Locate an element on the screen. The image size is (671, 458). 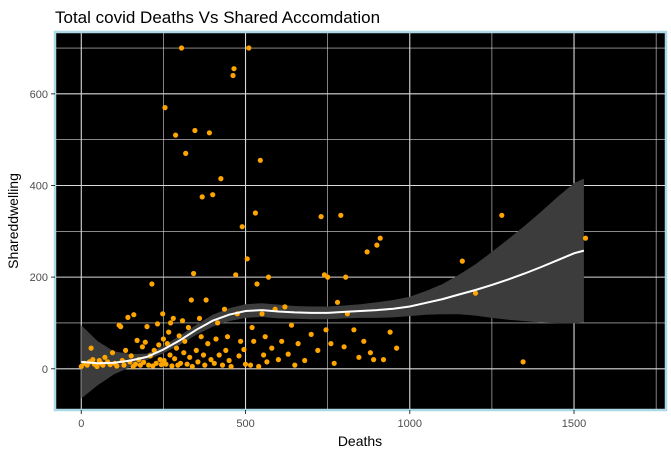
y-tick-label: 600 is located at coordinates (39, 95).